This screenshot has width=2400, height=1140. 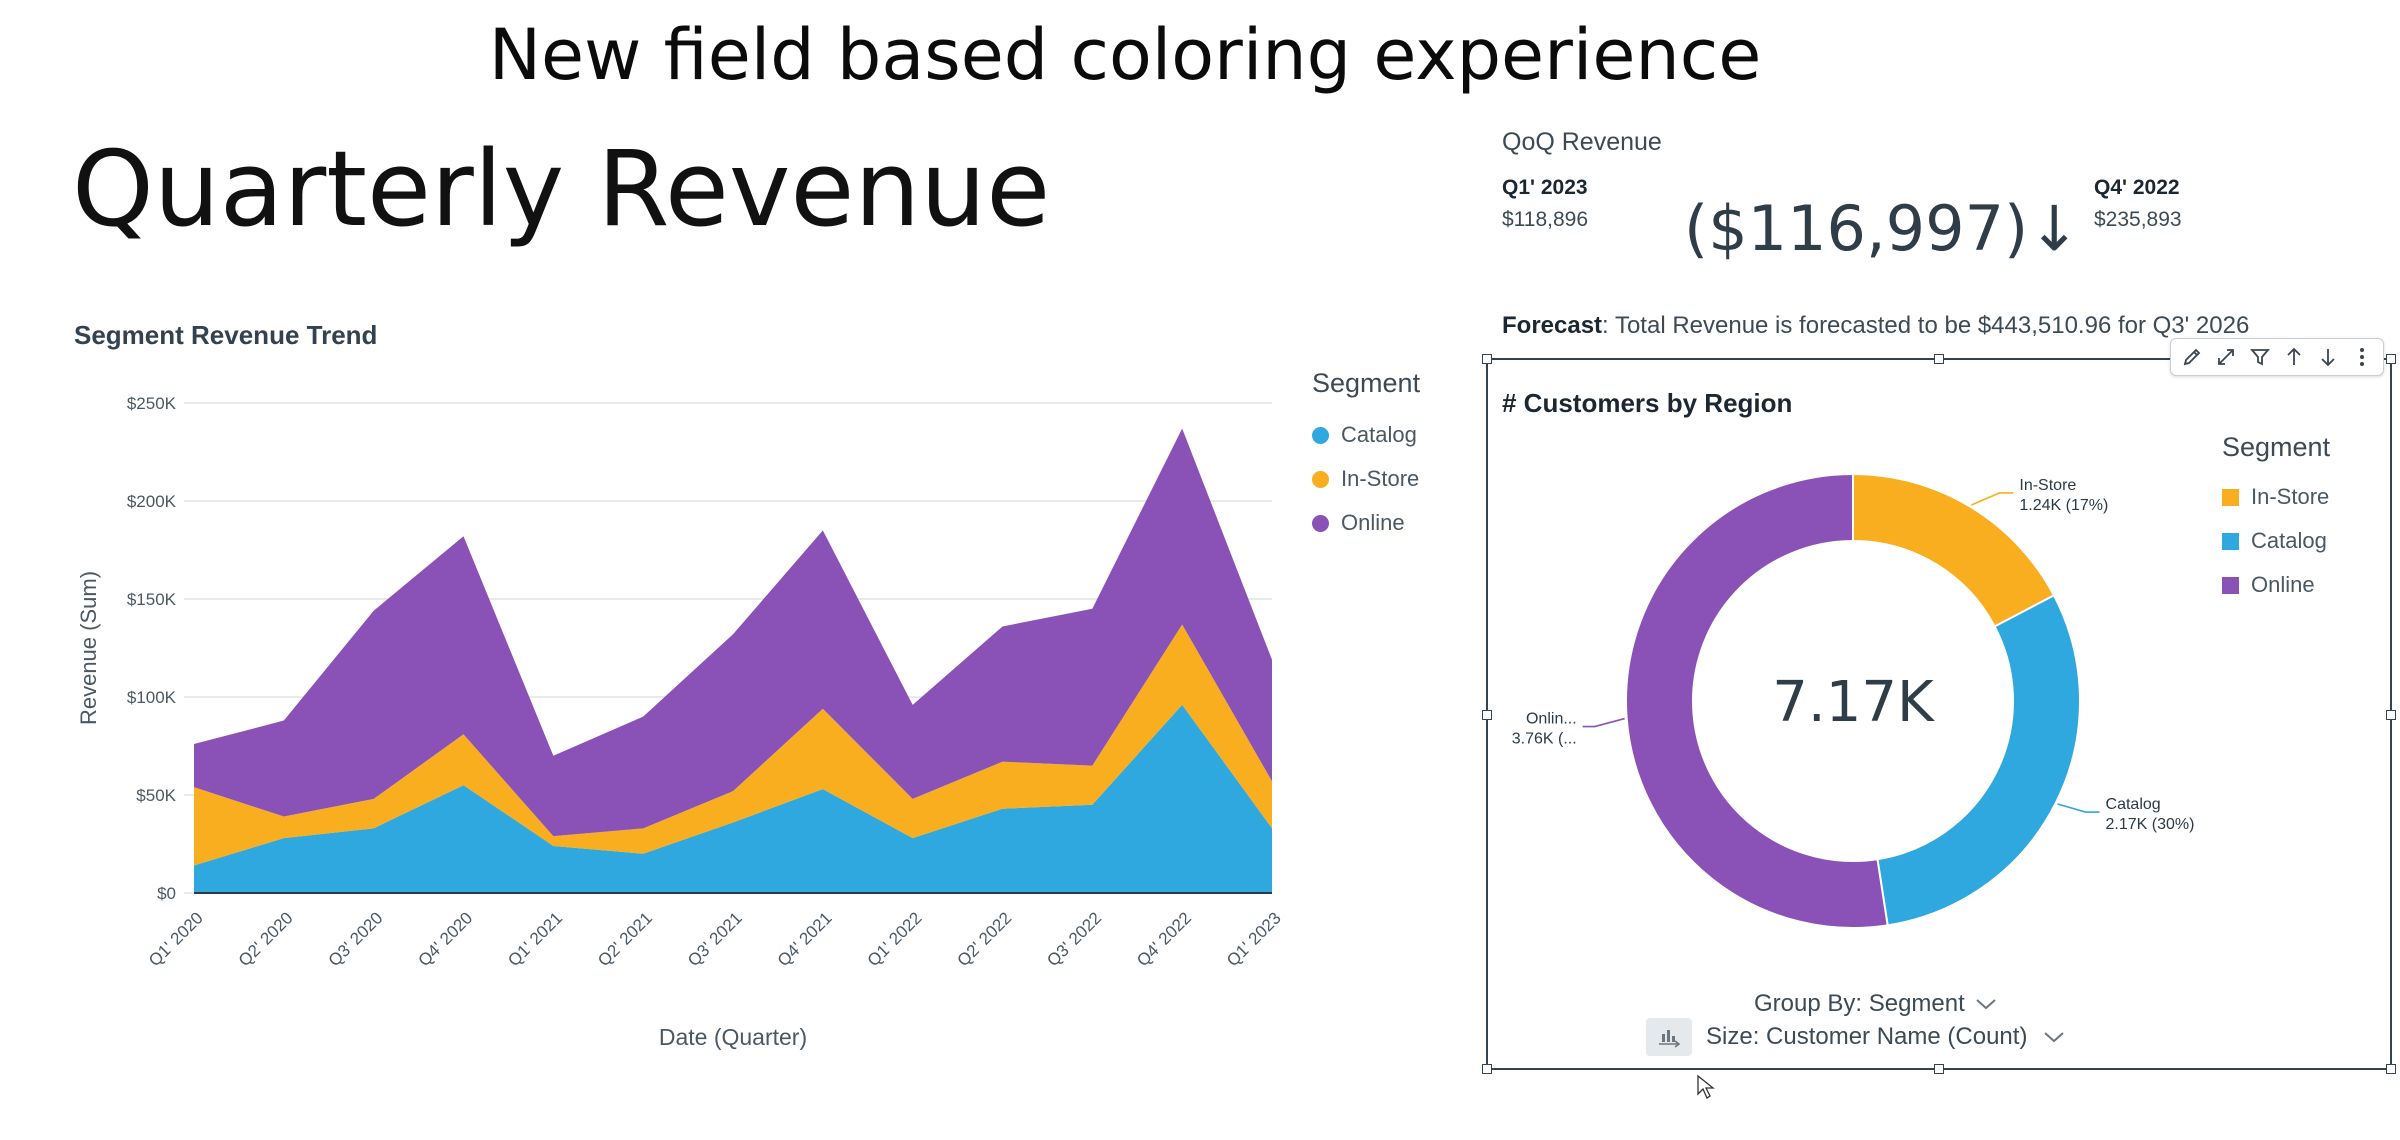 I want to click on area-series-catalog, so click(x=733, y=798).